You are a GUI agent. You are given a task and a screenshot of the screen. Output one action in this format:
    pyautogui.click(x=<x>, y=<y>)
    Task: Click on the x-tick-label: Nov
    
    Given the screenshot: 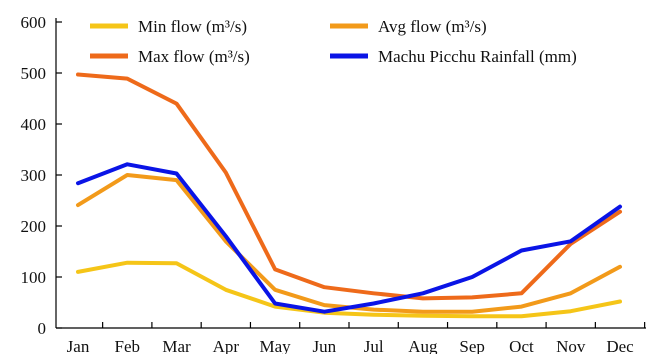 What is the action you would take?
    pyautogui.click(x=571, y=345)
    